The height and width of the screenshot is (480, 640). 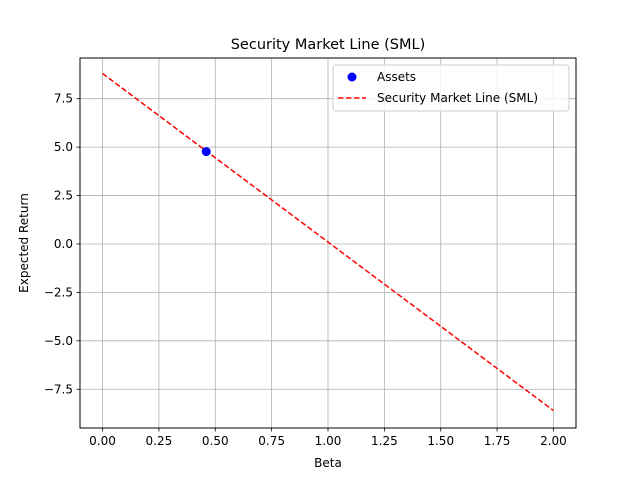 I want to click on legend: Assets Security Market Line (SML), so click(x=451, y=88).